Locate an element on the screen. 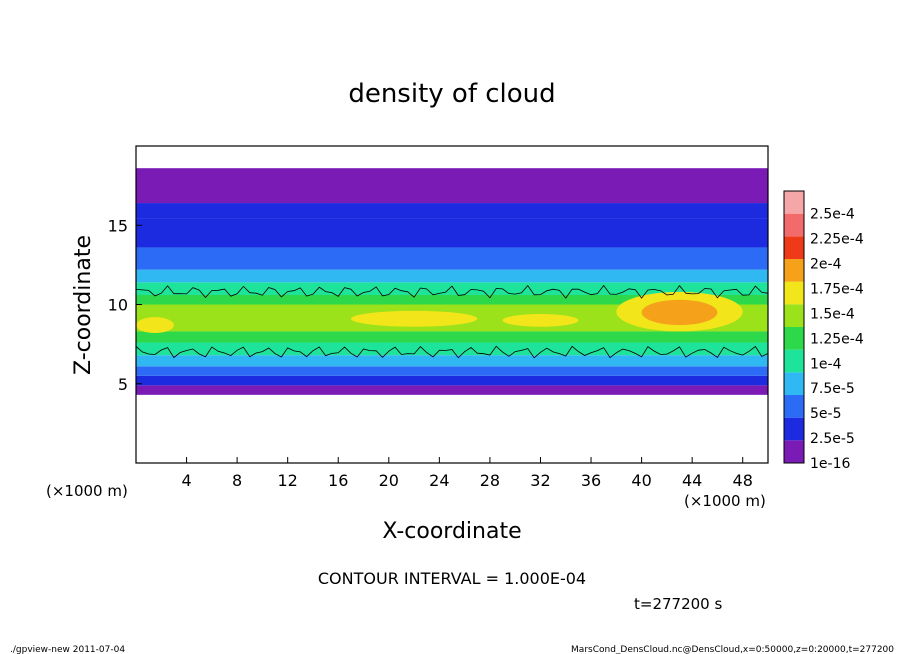  chart-title: density of cloud is located at coordinates (451, 94).